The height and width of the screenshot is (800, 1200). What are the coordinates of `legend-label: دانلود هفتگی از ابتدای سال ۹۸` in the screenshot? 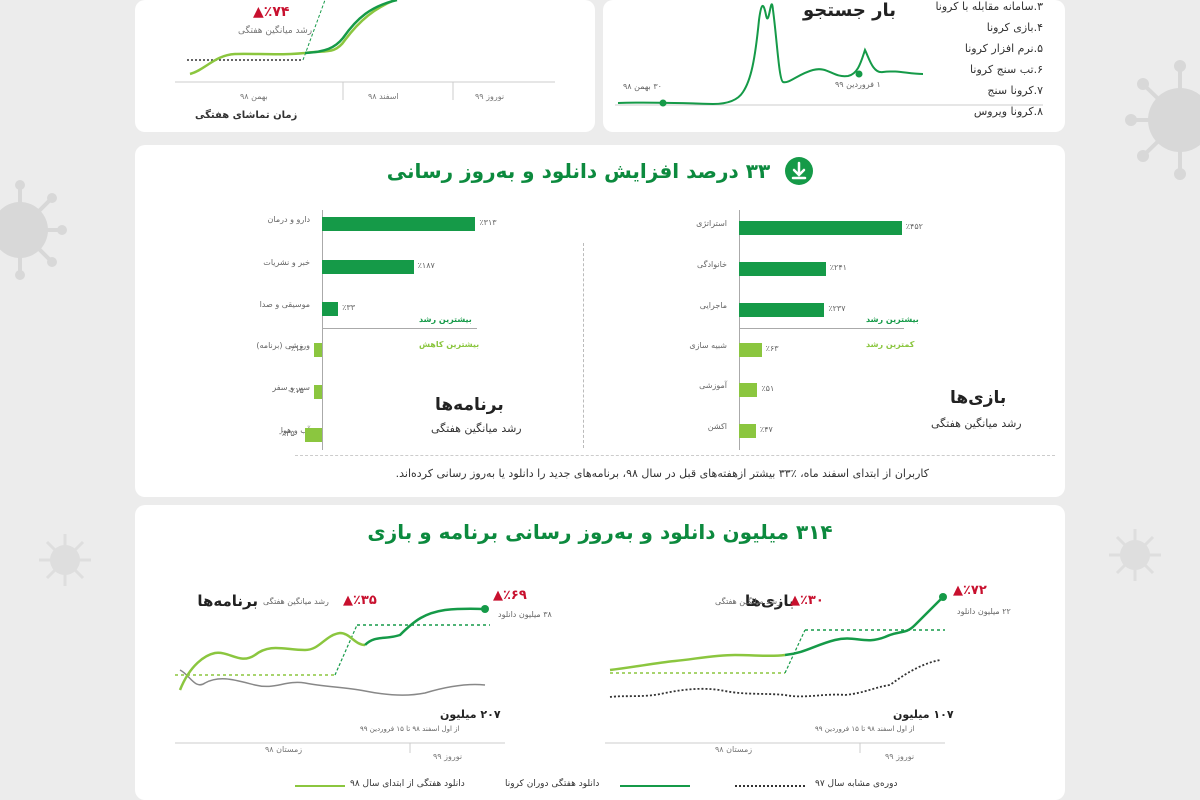 It's located at (407, 784).